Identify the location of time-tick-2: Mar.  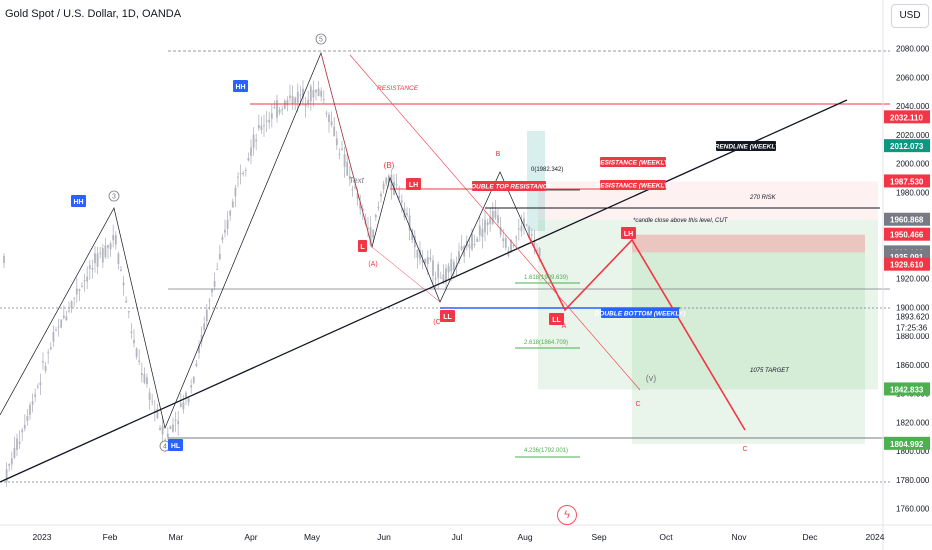
(176, 537).